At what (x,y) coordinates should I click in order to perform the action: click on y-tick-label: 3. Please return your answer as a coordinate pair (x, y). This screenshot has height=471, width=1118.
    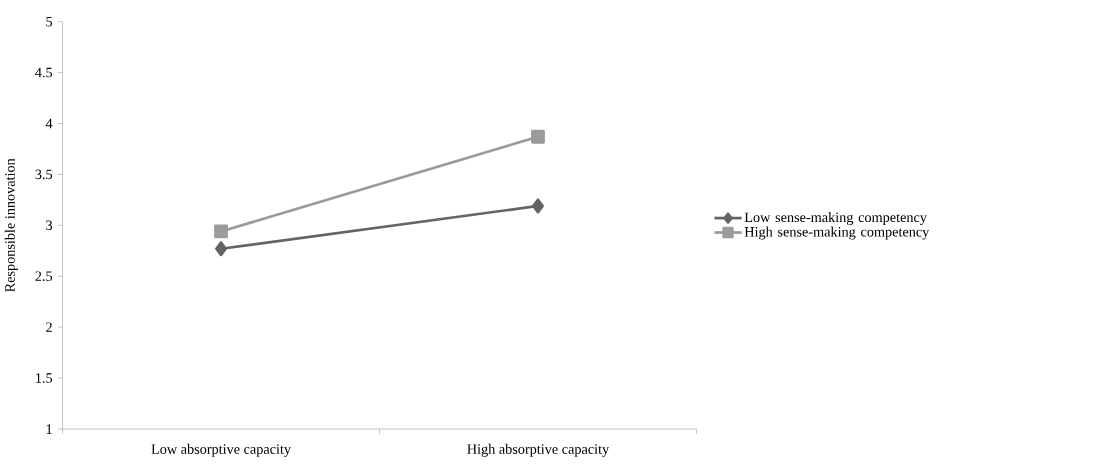
    Looking at the image, I should click on (49, 225).